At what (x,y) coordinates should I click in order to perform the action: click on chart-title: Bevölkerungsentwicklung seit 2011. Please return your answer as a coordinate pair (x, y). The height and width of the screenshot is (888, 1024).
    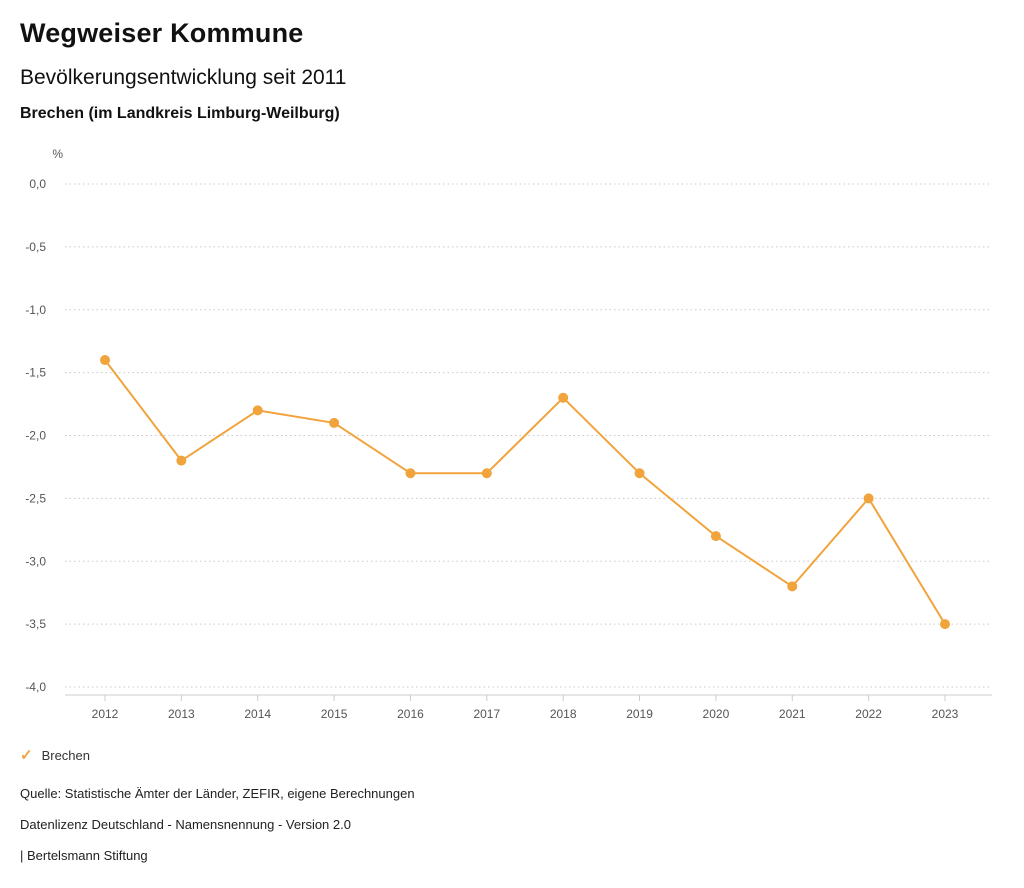
    Looking at the image, I should click on (183, 77).